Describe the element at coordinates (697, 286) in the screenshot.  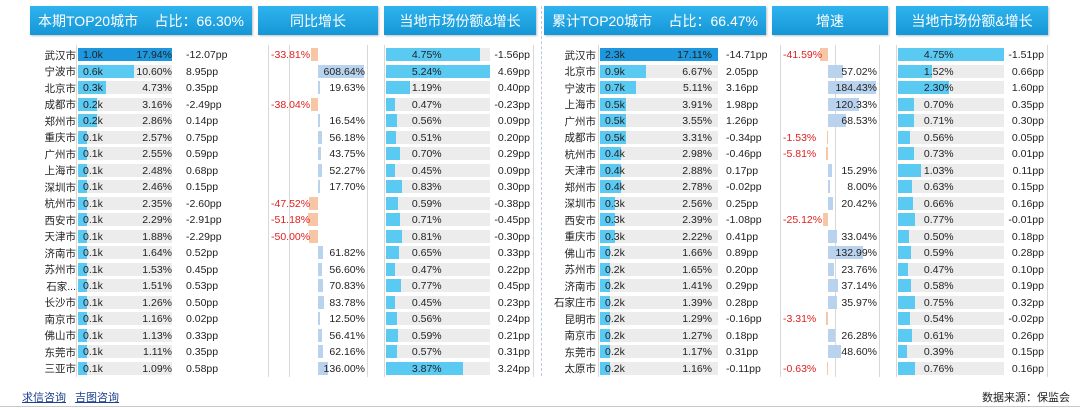
I see `share-pct: 1.41%` at that location.